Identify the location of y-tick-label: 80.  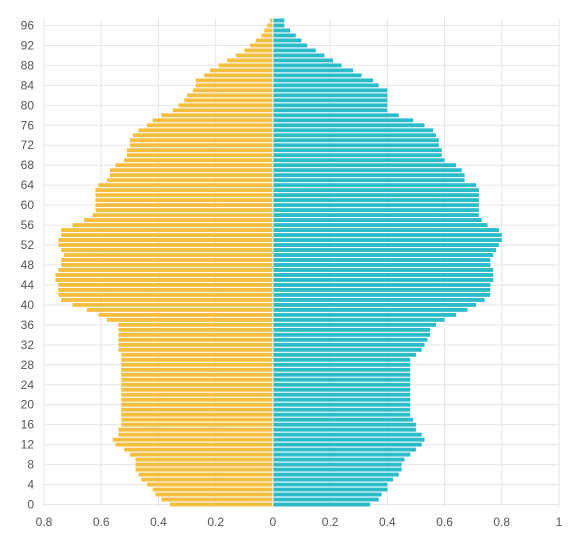
(28, 105).